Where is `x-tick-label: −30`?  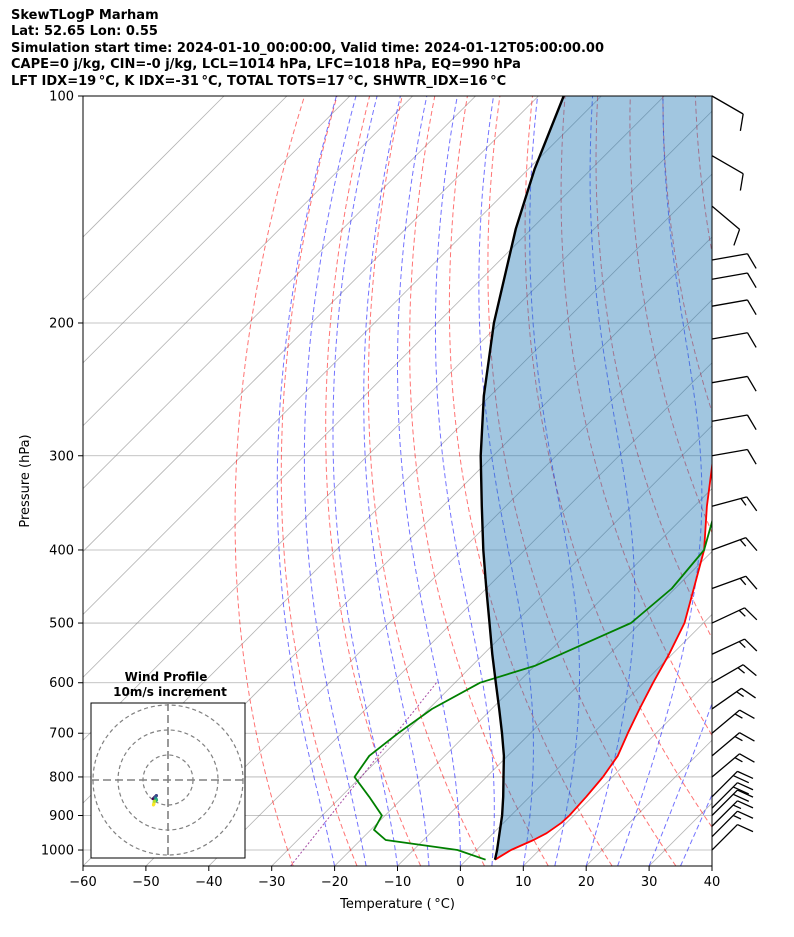 x-tick-label: −30 is located at coordinates (271, 882).